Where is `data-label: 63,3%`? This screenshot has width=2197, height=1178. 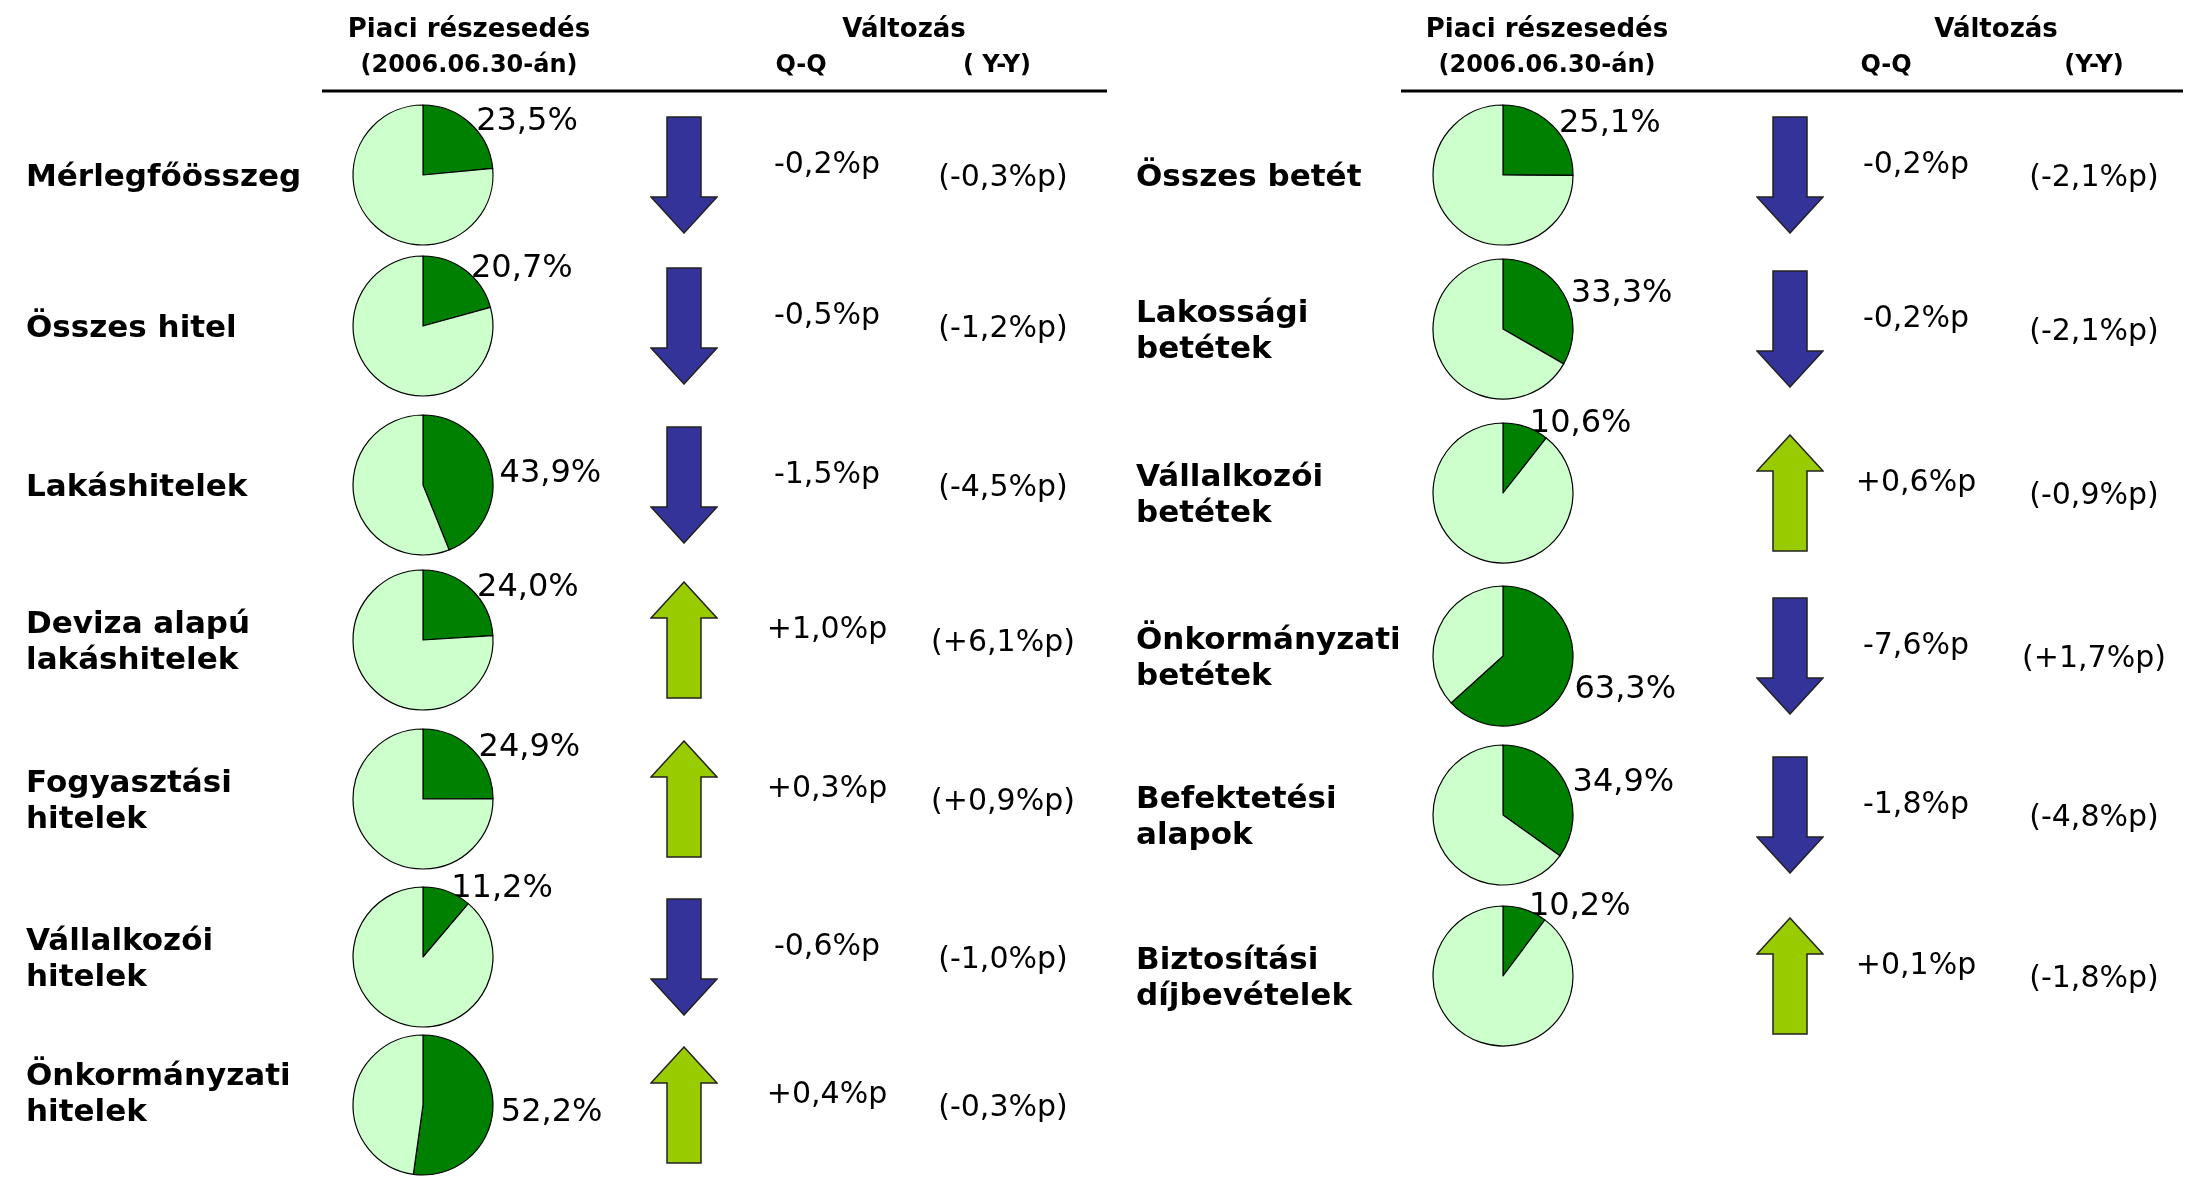 data-label: 63,3% is located at coordinates (1625, 686).